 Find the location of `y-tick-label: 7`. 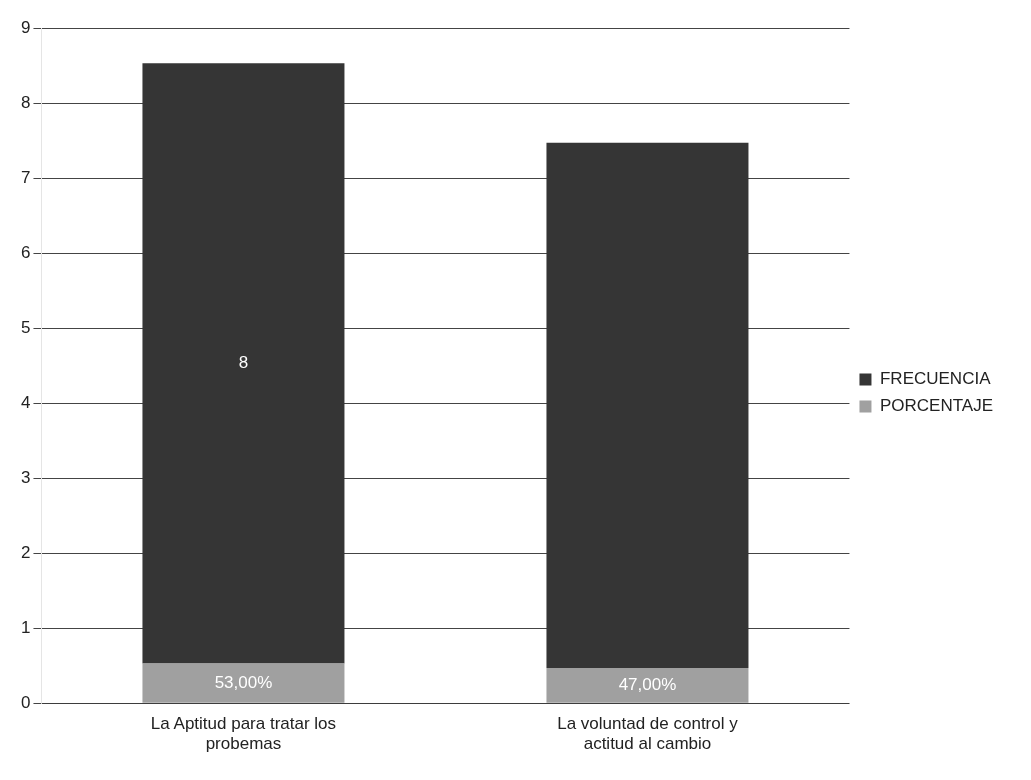

y-tick-label: 7 is located at coordinates (25, 177).